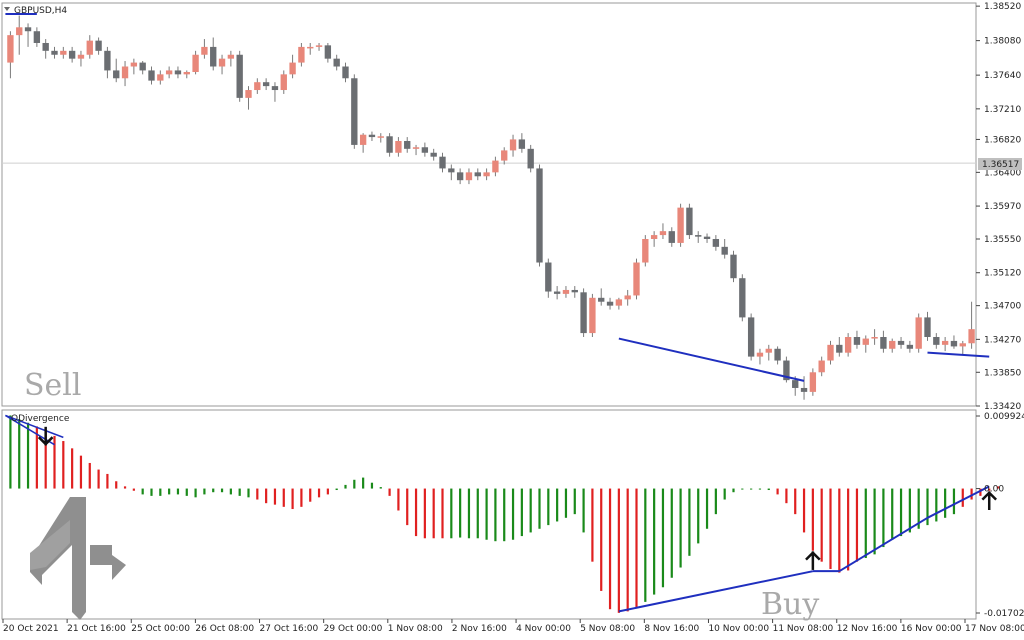  Describe the element at coordinates (1000, 164) in the screenshot. I see `current-price-tag` at that location.